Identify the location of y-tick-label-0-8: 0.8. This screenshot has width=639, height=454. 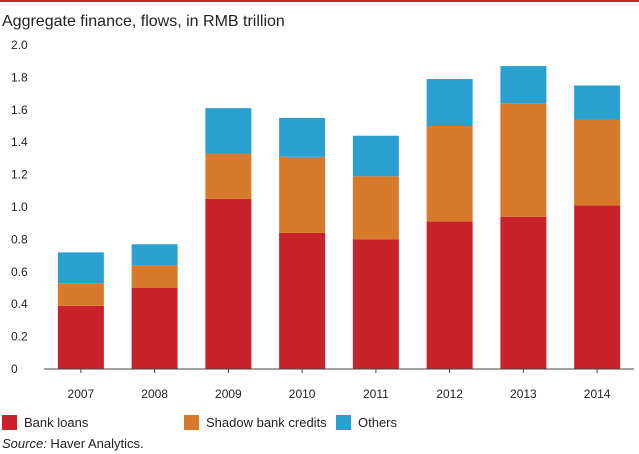
(19, 239).